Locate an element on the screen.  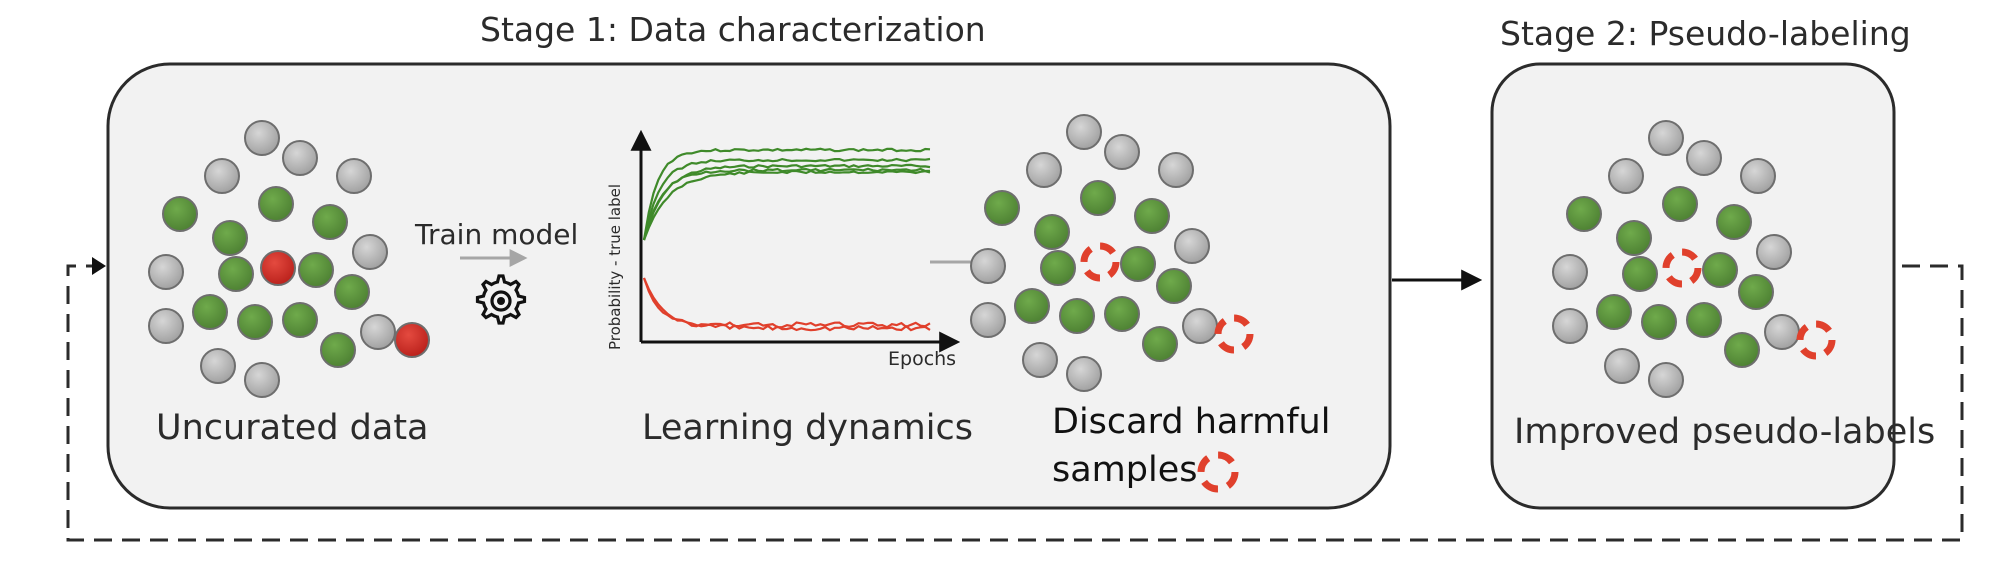
dashed-loop-arrowhead is located at coordinates (99, 266).